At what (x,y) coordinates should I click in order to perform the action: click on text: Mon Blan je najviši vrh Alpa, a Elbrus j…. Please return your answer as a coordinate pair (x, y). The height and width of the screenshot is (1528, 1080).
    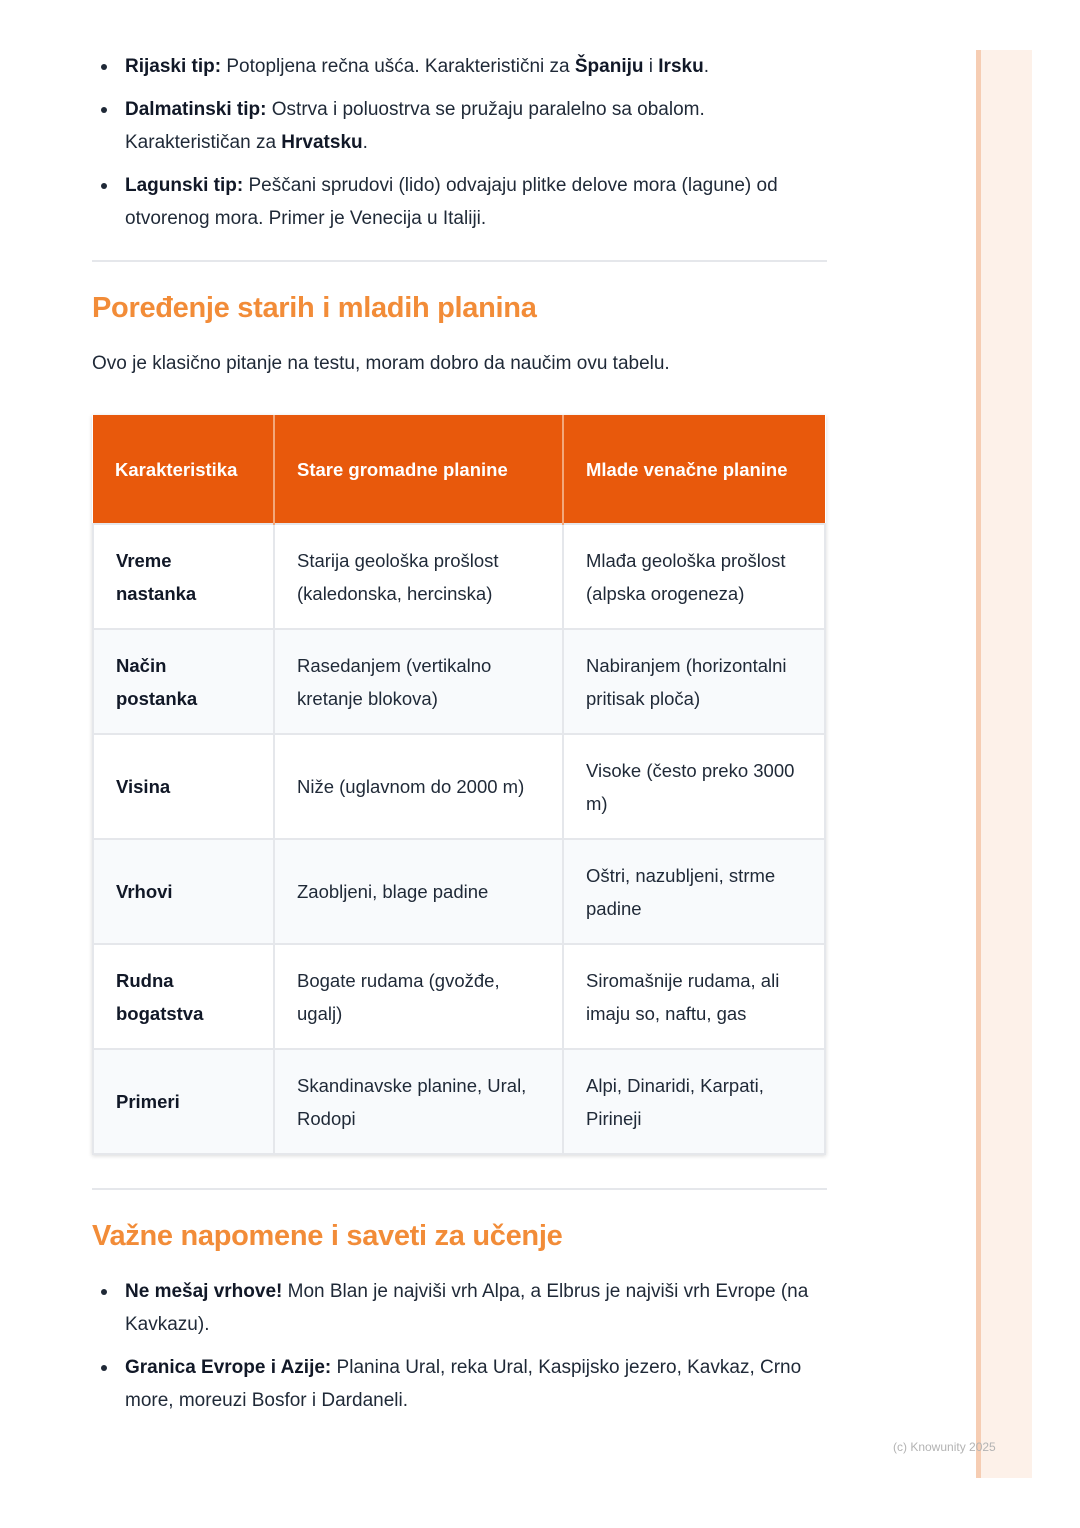
    Looking at the image, I should click on (467, 1308).